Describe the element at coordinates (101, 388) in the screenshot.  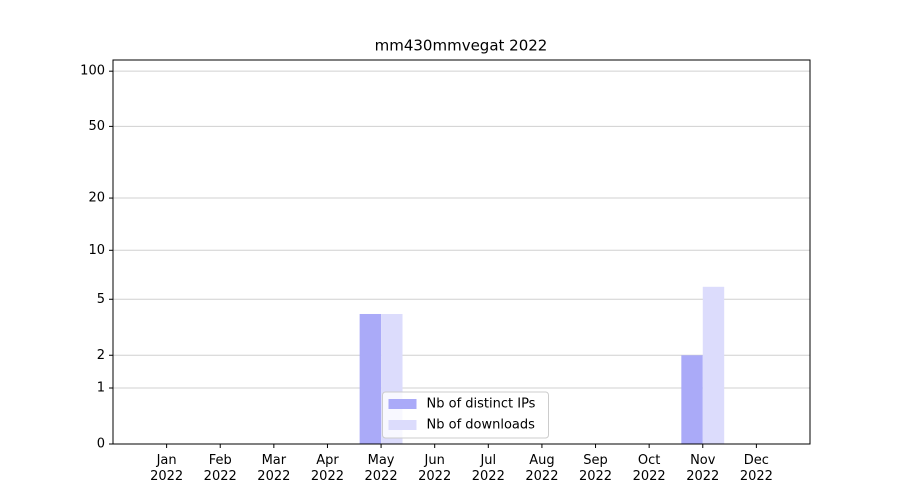
I see `y-tick-label: 1` at that location.